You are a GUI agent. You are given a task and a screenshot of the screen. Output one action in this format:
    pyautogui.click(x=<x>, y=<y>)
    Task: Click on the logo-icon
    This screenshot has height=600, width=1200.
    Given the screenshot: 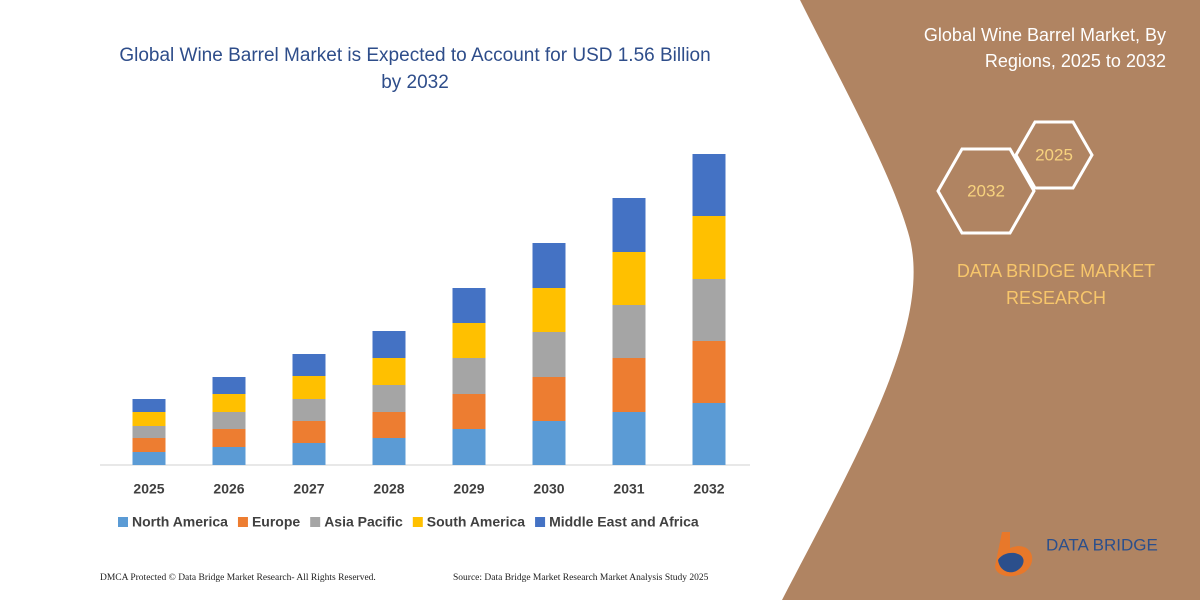 What is the action you would take?
    pyautogui.click(x=1011, y=562)
    